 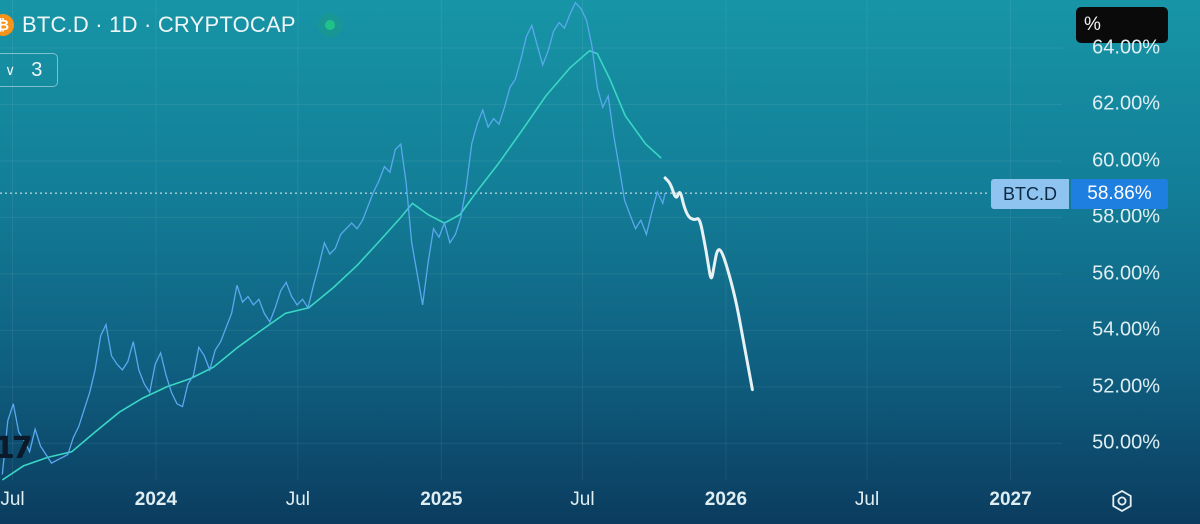 I want to click on price-tag-symbol: BTC.D, so click(x=1030, y=194).